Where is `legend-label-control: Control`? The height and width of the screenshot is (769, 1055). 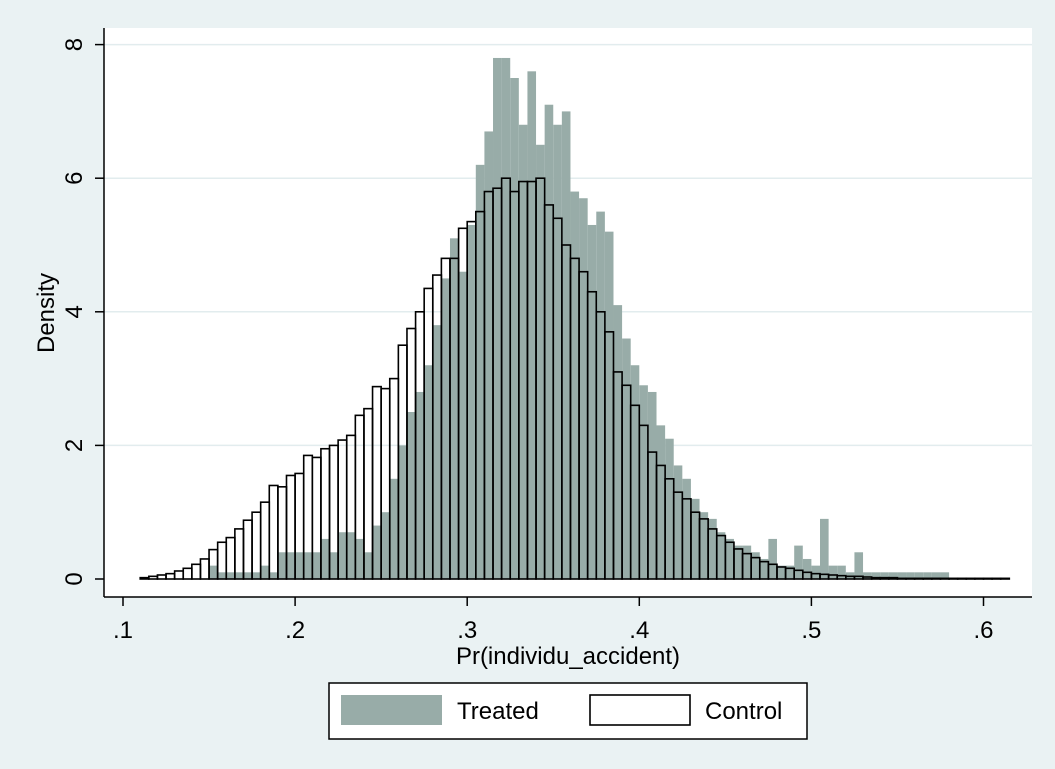 legend-label-control: Control is located at coordinates (743, 711).